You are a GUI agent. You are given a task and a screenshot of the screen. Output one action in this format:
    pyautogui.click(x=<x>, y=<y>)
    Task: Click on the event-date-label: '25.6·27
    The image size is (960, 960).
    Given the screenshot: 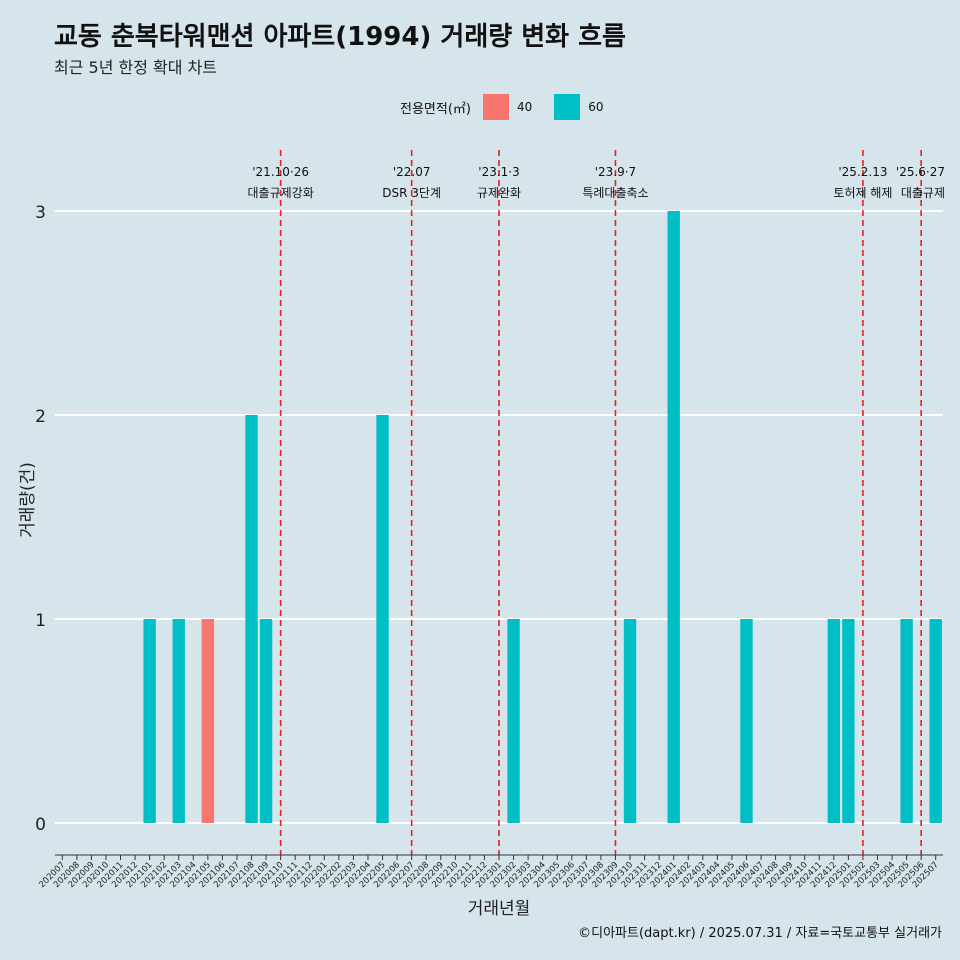 What is the action you would take?
    pyautogui.click(x=920, y=172)
    